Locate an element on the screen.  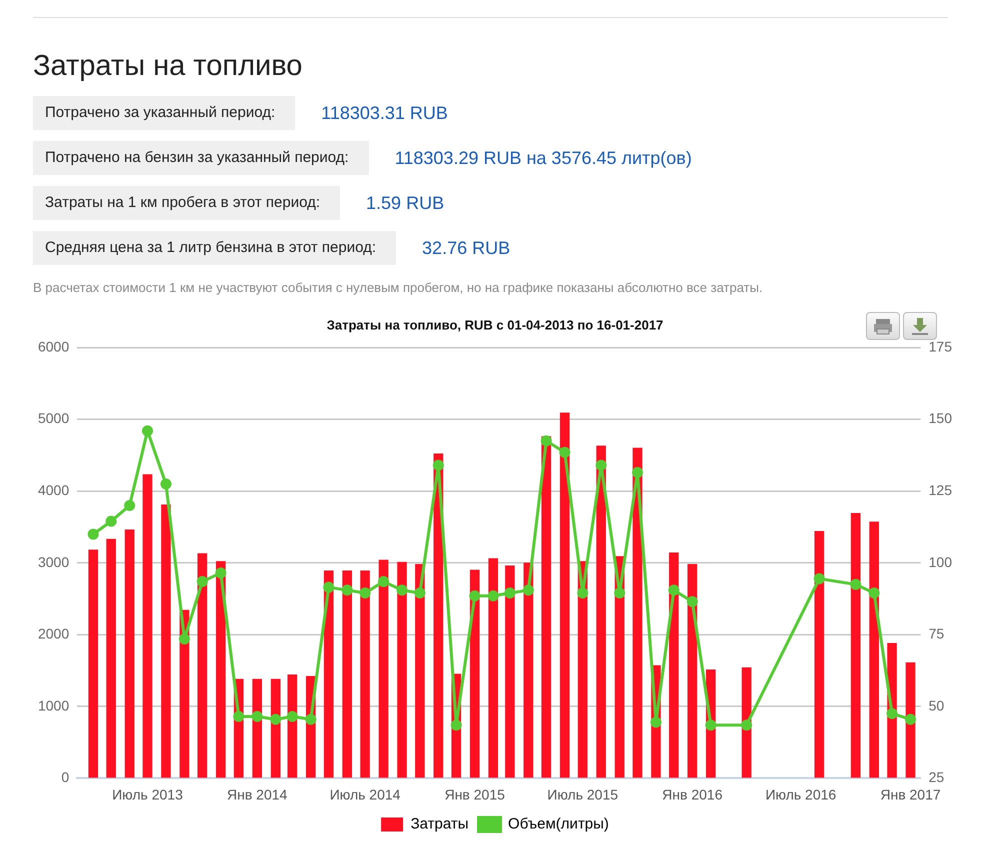
y2-tick-label: 50 is located at coordinates (936, 705).